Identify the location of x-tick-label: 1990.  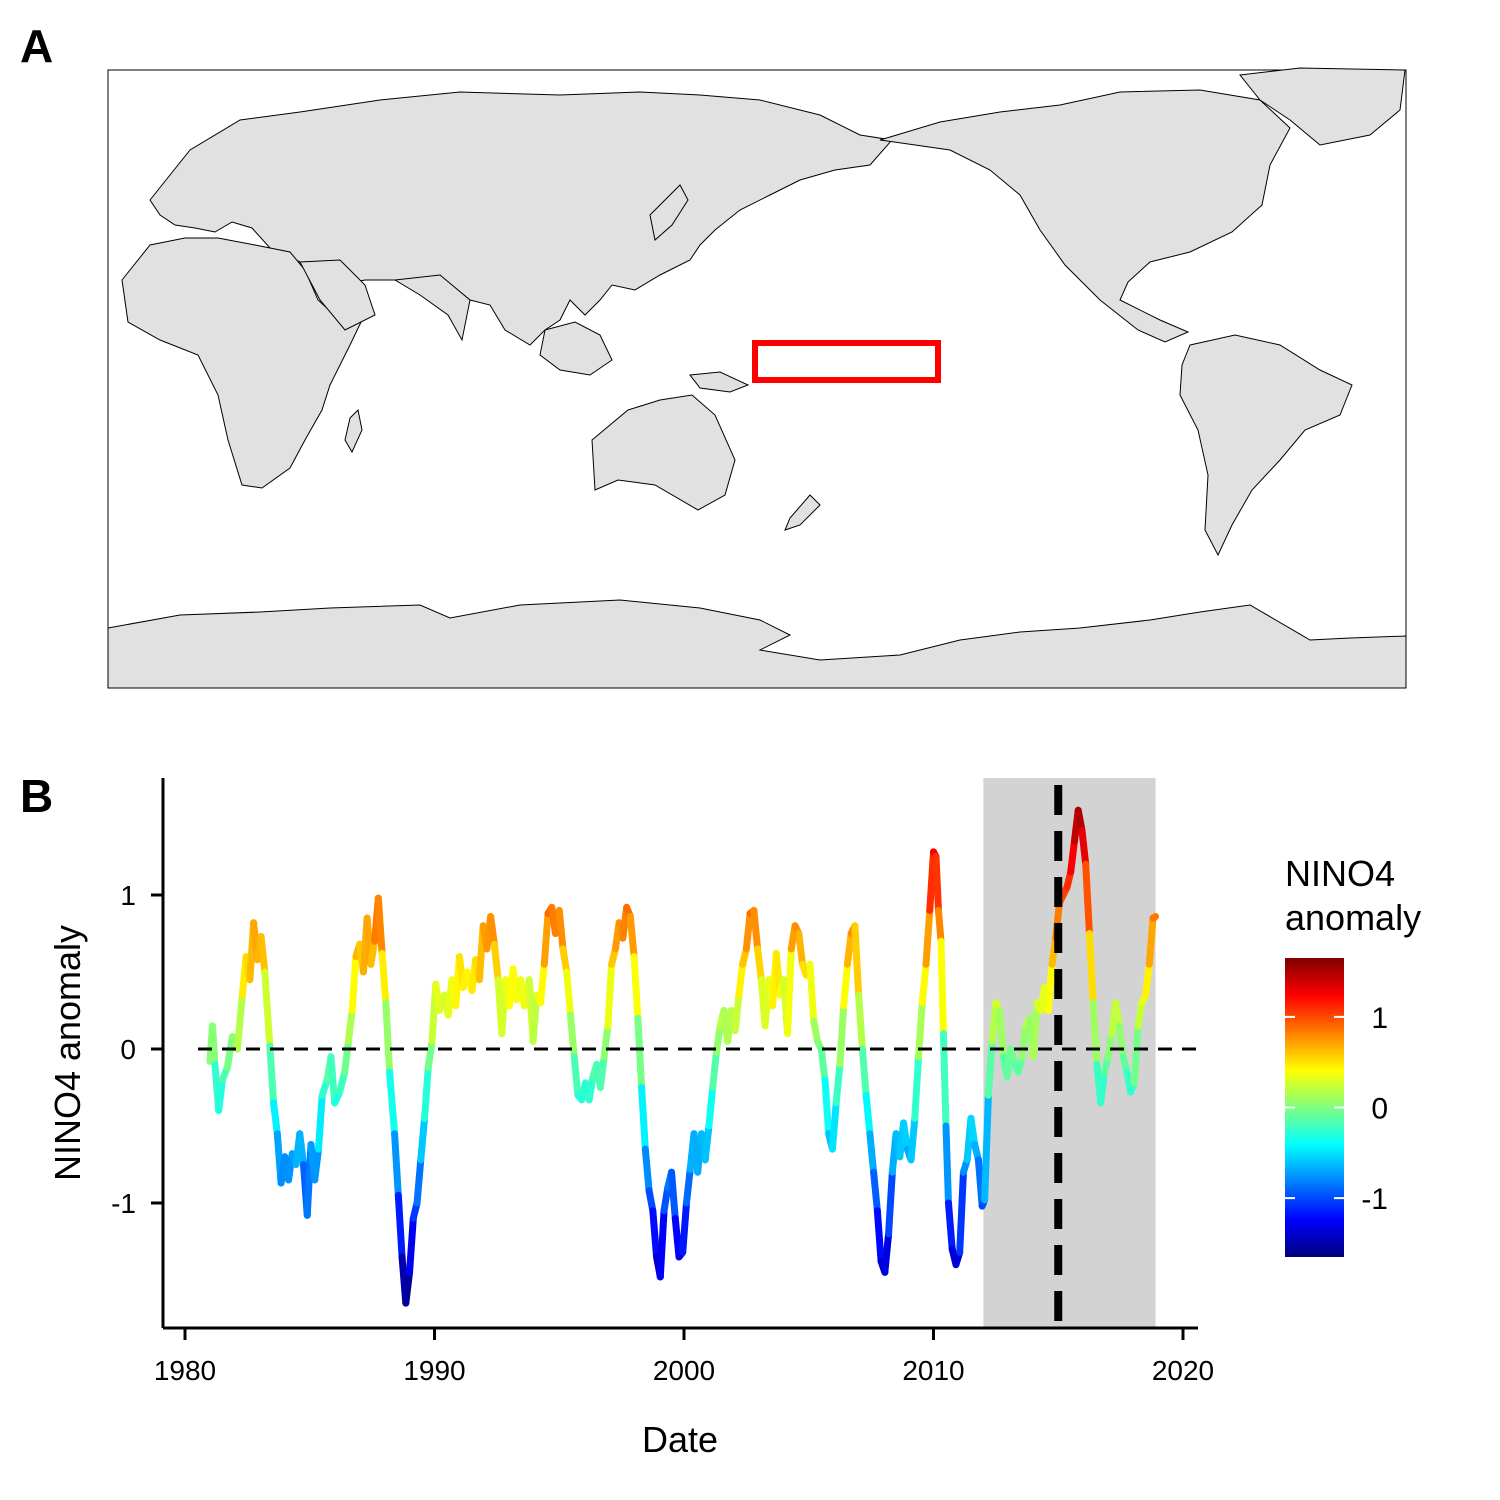
(434, 1370).